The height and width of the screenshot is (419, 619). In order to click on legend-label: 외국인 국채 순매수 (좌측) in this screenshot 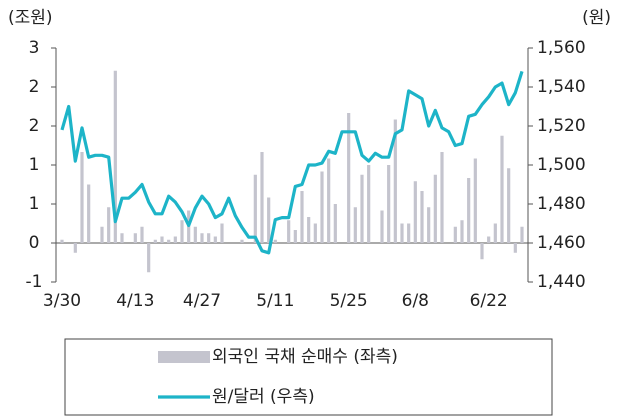, I will do `click(305, 357)`.